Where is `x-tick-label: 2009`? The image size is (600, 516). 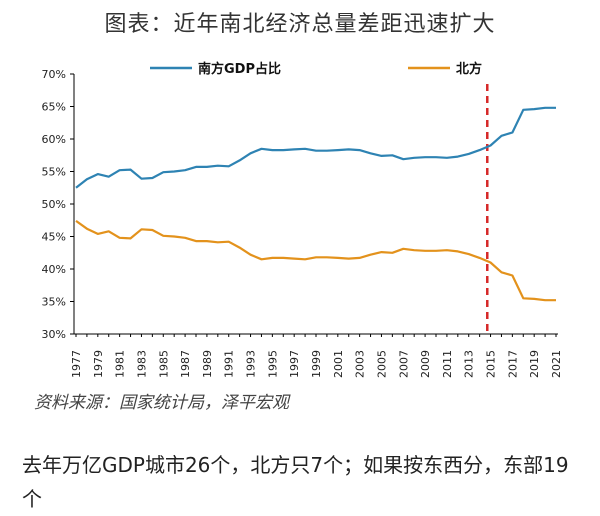 x-tick-label: 2009 is located at coordinates (425, 364).